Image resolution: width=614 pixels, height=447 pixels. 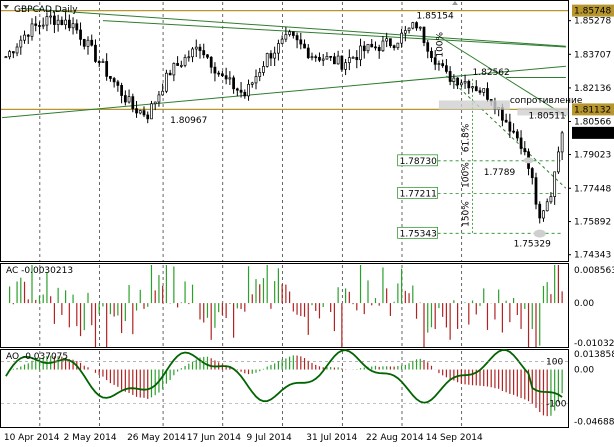 I want to click on price-annotation: 1.7789, so click(x=500, y=173).